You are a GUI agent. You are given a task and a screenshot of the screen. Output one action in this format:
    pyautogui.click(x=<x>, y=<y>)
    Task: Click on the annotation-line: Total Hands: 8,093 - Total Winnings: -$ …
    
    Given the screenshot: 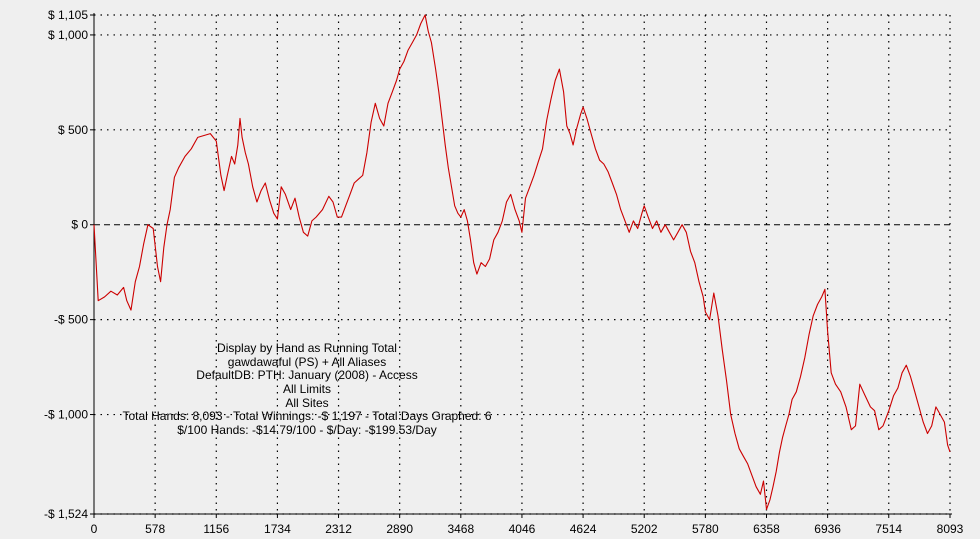 What is the action you would take?
    pyautogui.click(x=306, y=416)
    